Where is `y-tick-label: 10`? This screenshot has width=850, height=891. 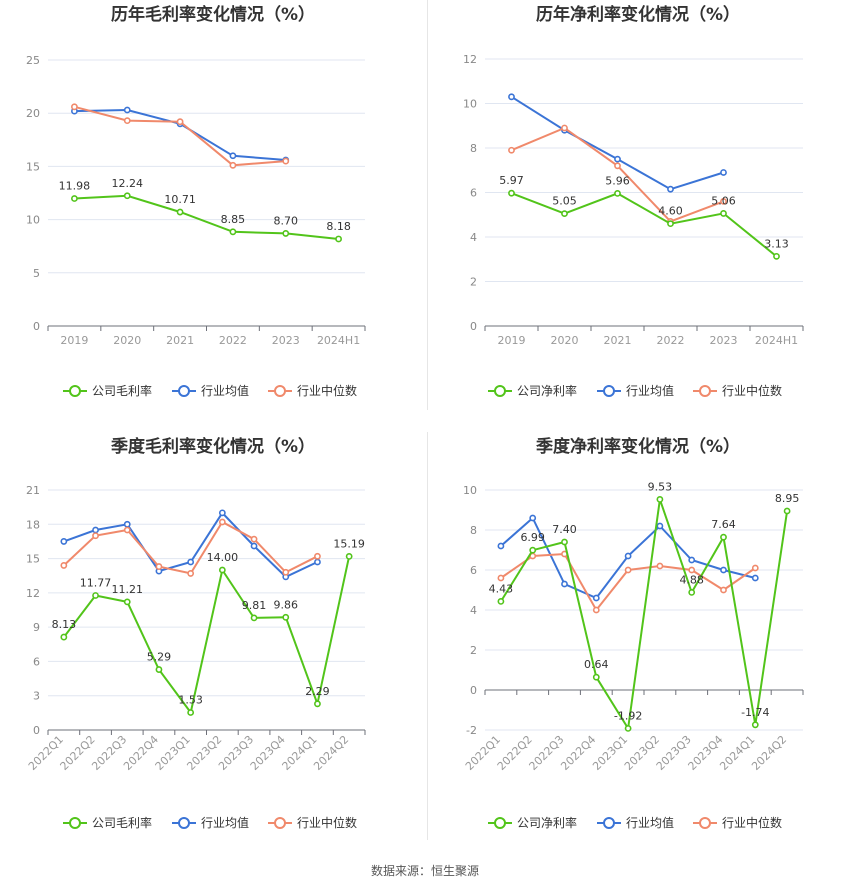 y-tick-label: 10 is located at coordinates (470, 490).